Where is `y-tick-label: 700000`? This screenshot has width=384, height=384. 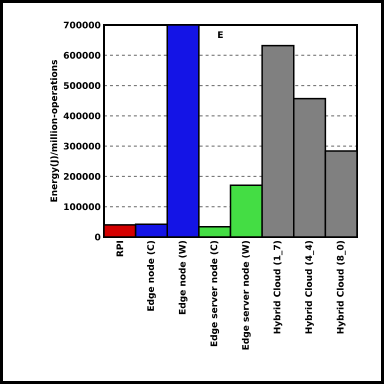
y-tick-label: 700000 is located at coordinates (82, 25).